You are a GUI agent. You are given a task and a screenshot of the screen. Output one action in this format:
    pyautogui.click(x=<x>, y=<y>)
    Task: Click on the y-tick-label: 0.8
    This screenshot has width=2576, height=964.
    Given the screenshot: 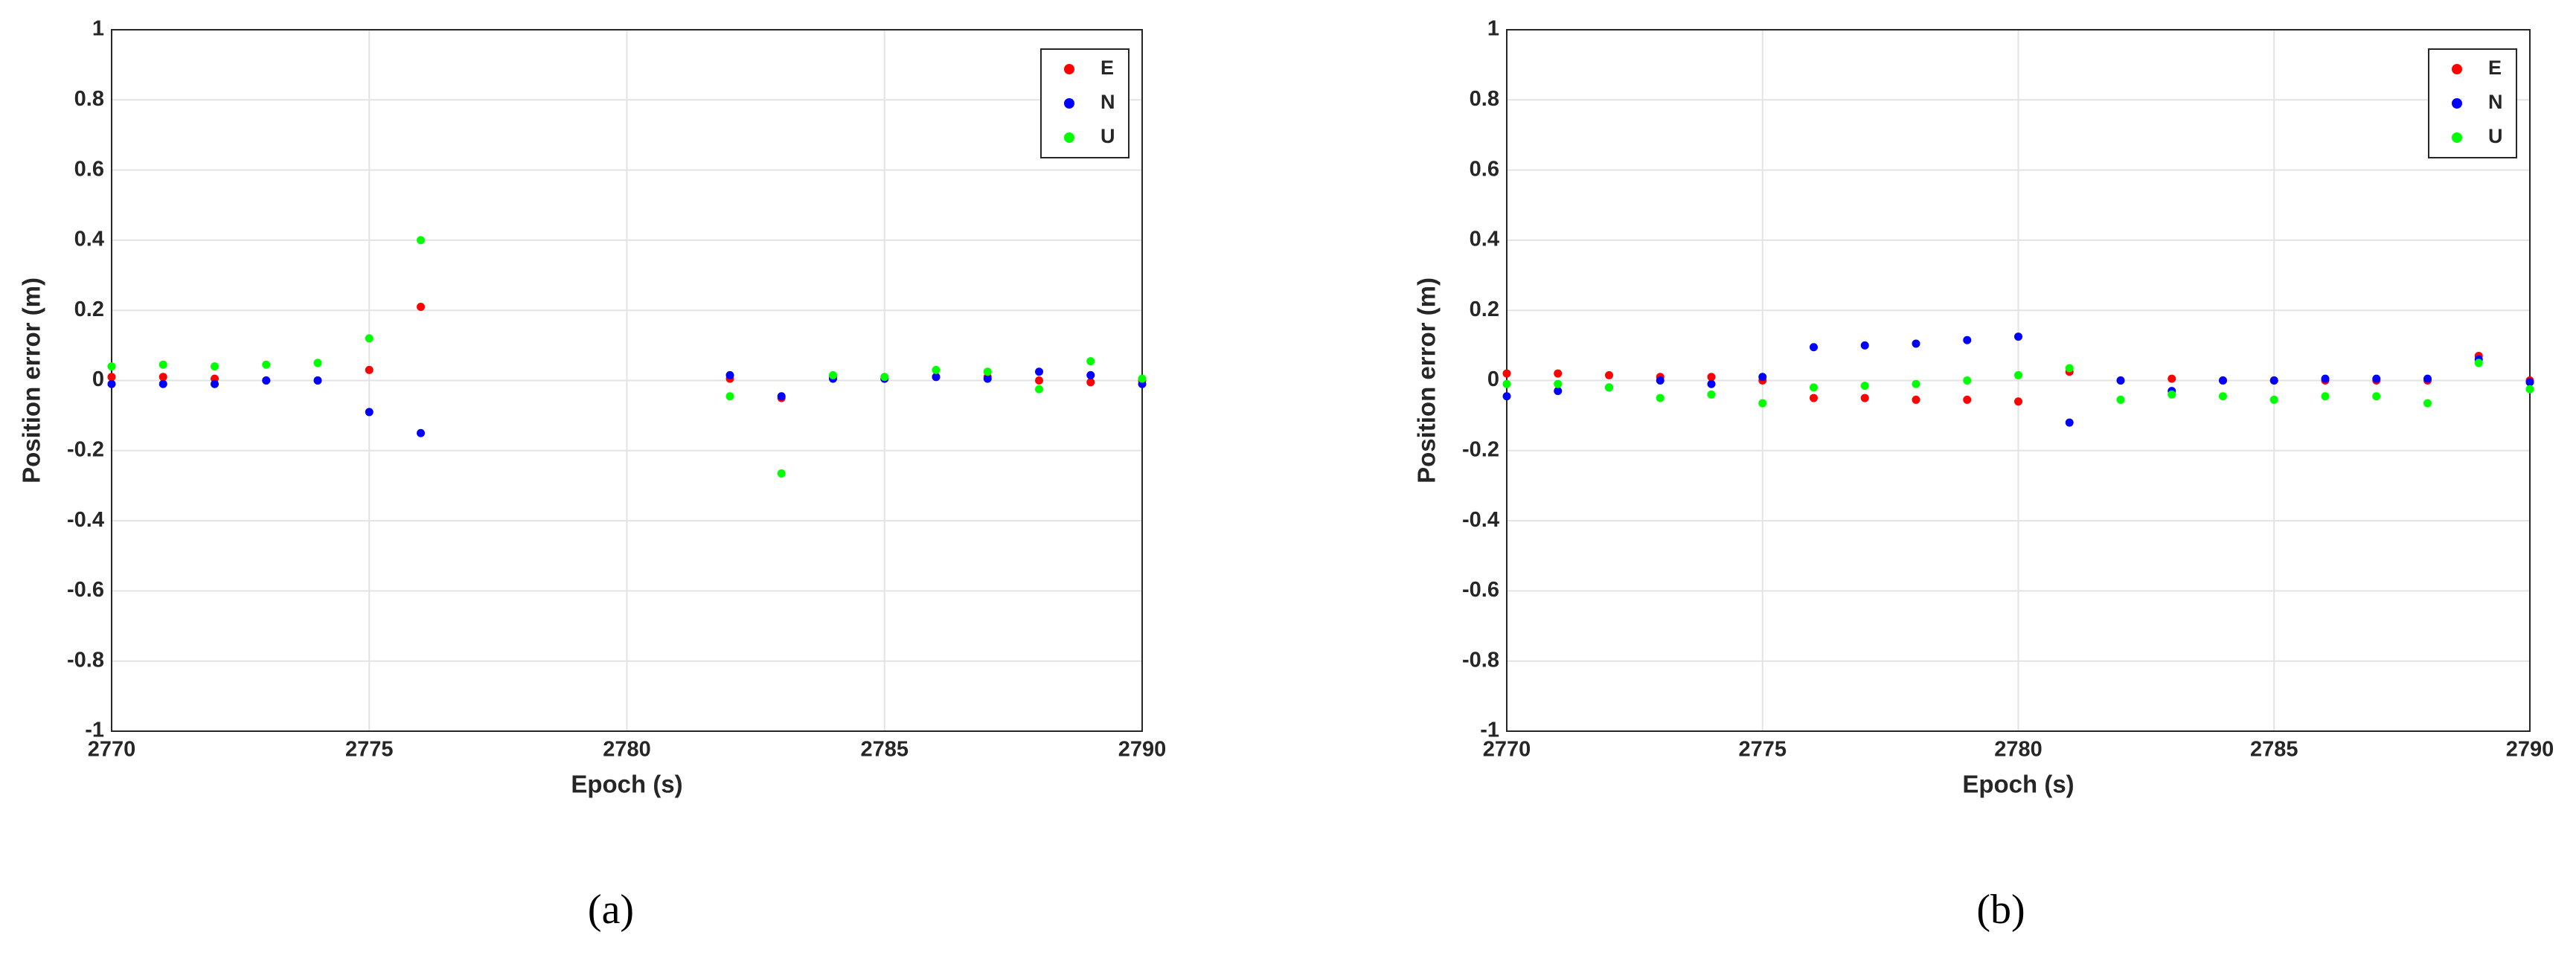 What is the action you would take?
    pyautogui.click(x=1484, y=99)
    